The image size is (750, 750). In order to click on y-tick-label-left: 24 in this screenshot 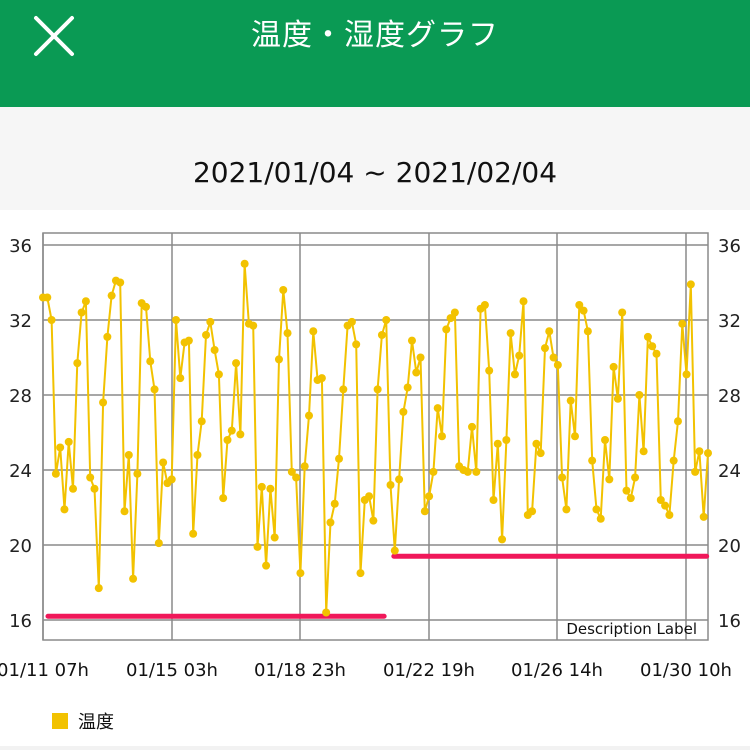, I will do `click(20, 471)`.